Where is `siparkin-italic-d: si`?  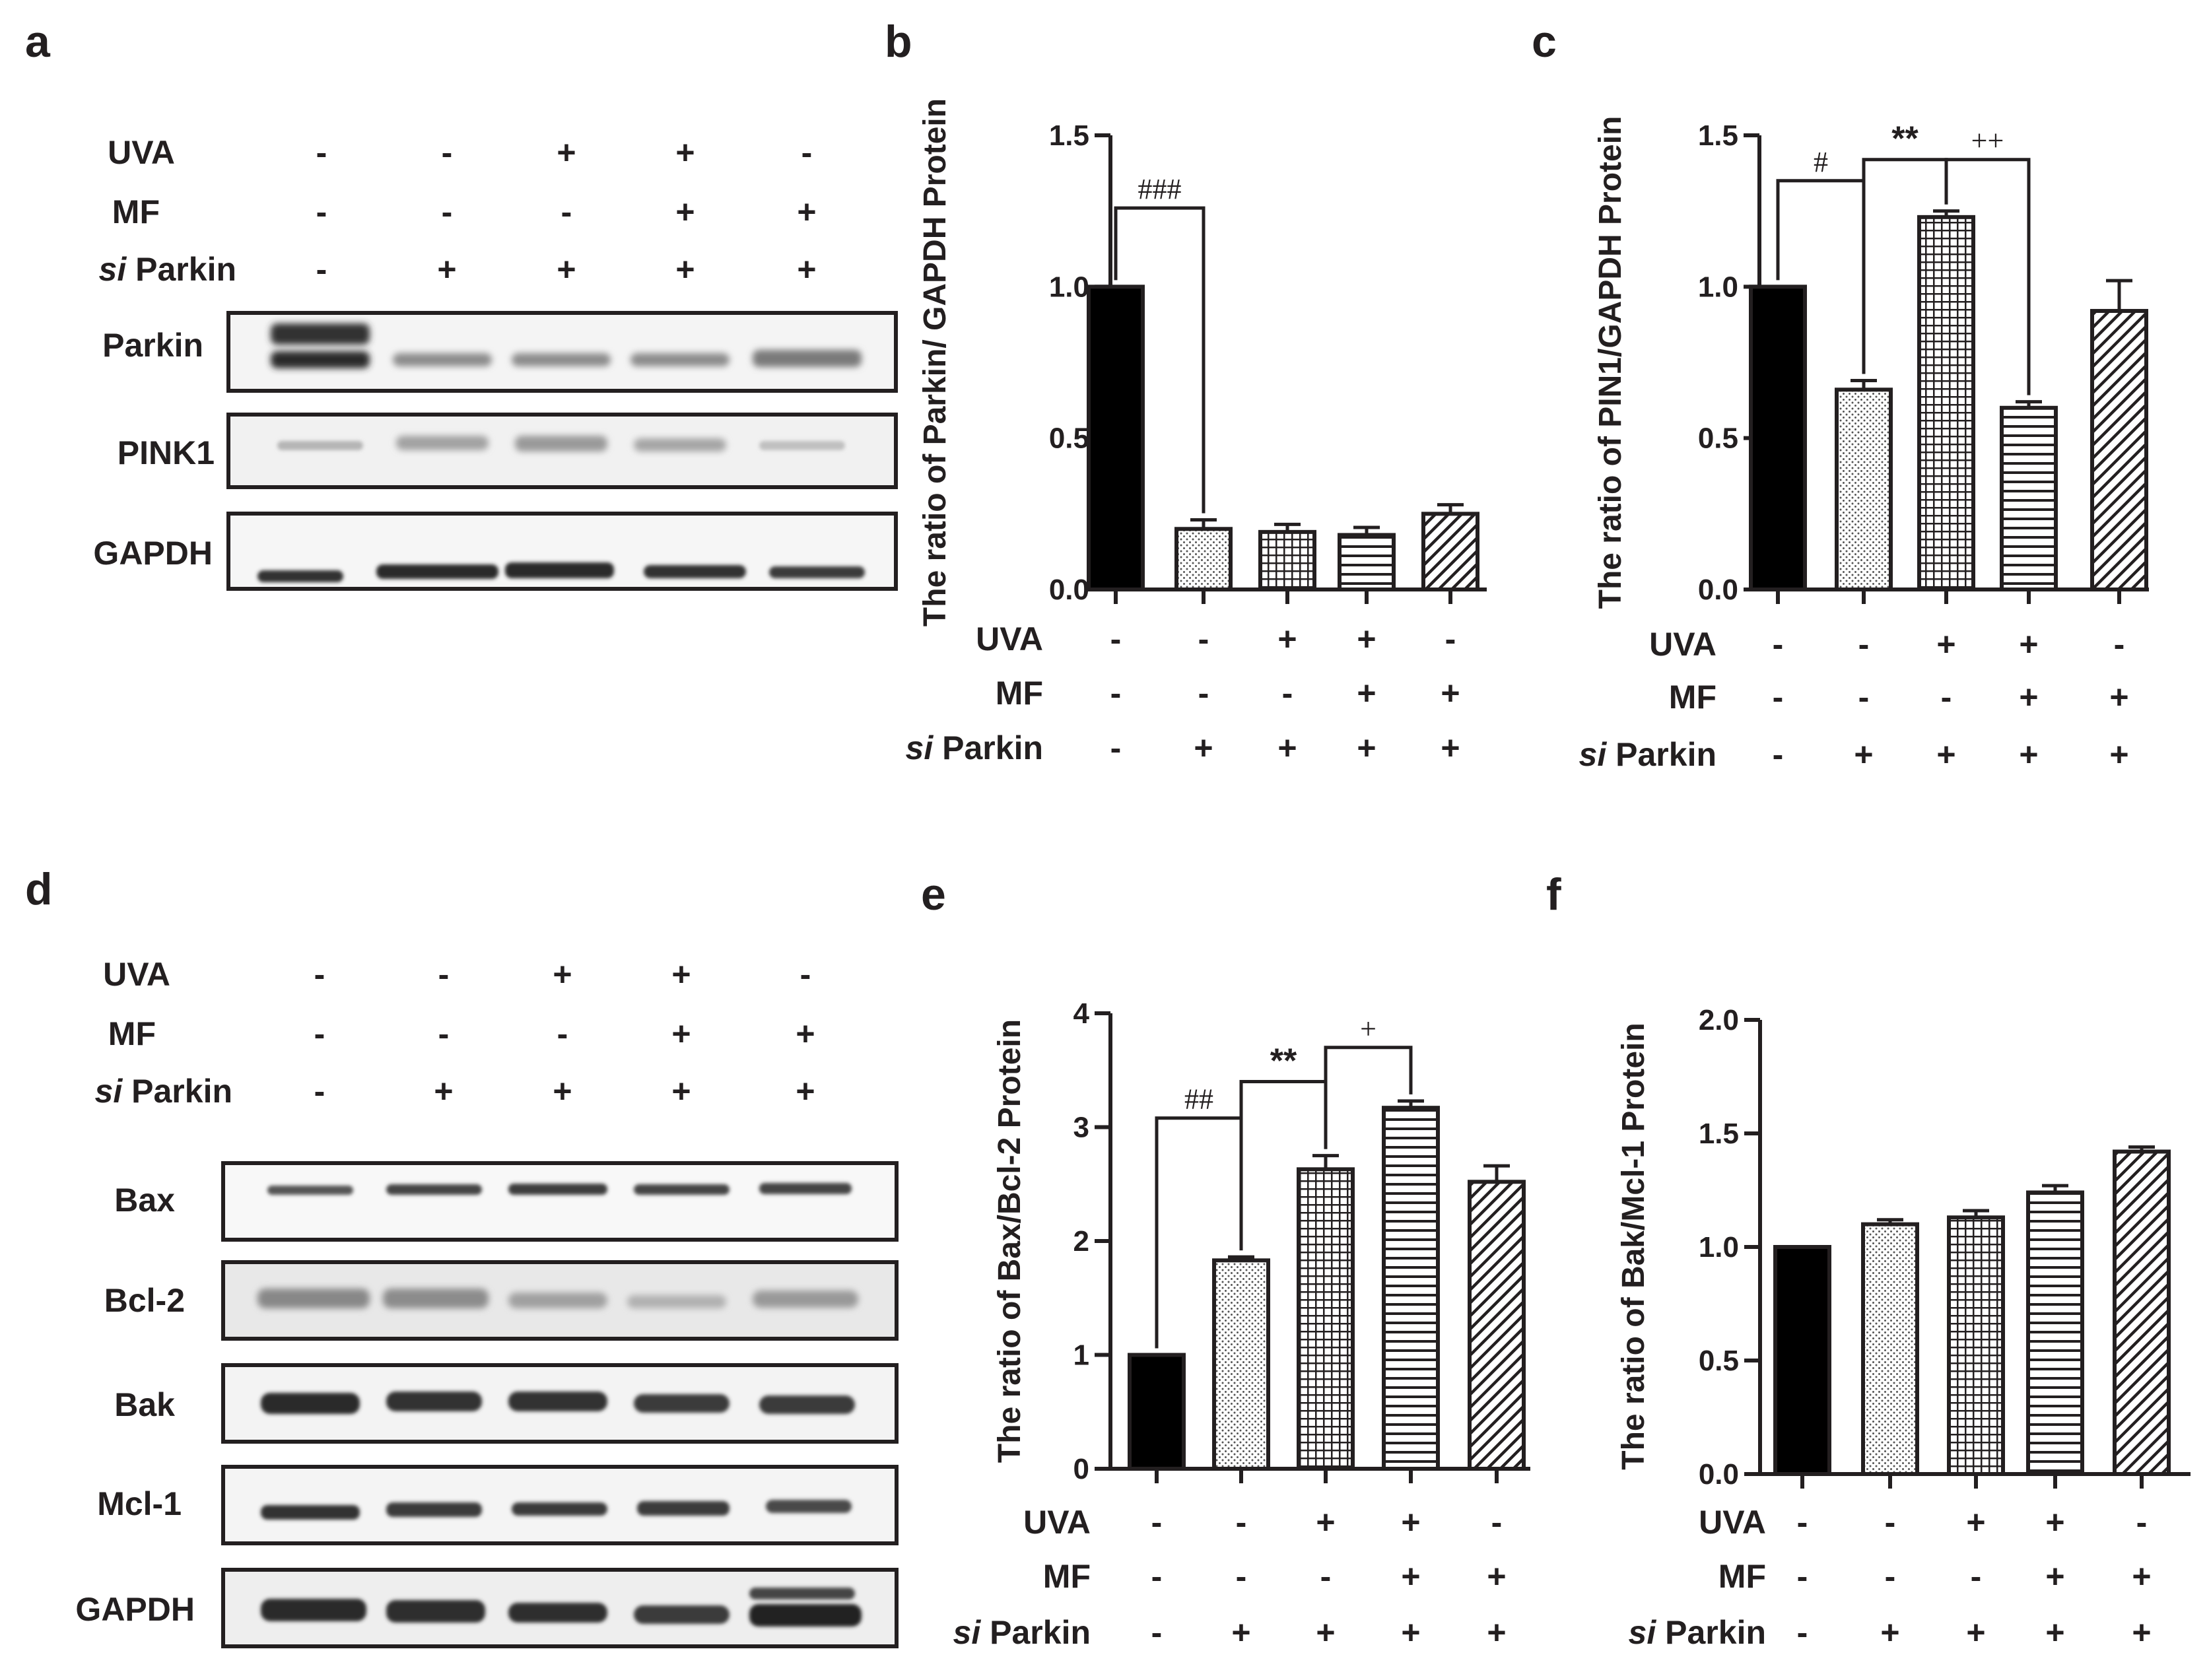
siparkin-italic-d: si is located at coordinates (109, 1091).